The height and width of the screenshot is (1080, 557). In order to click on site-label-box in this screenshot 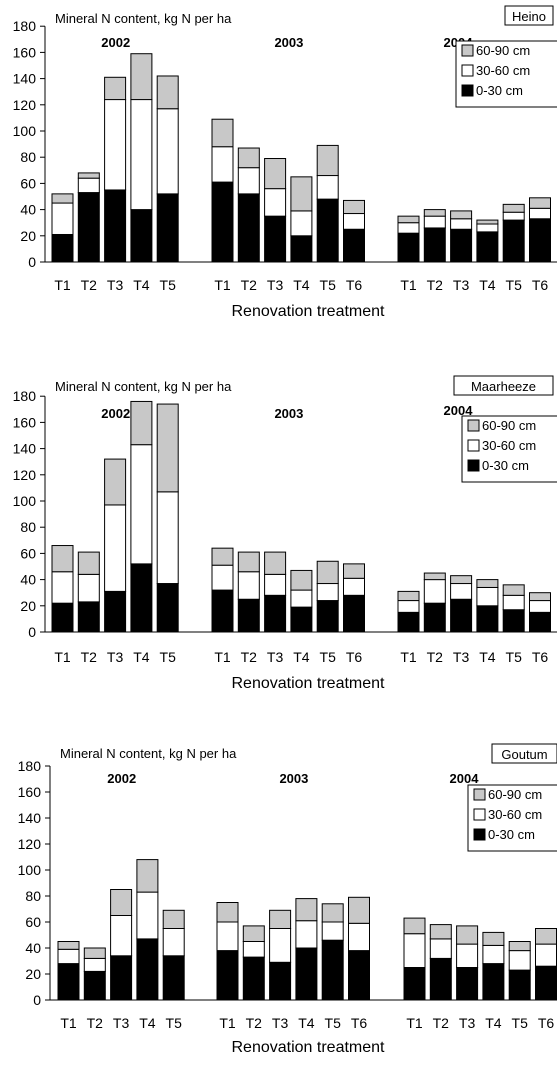, I will do `click(529, 15)`.